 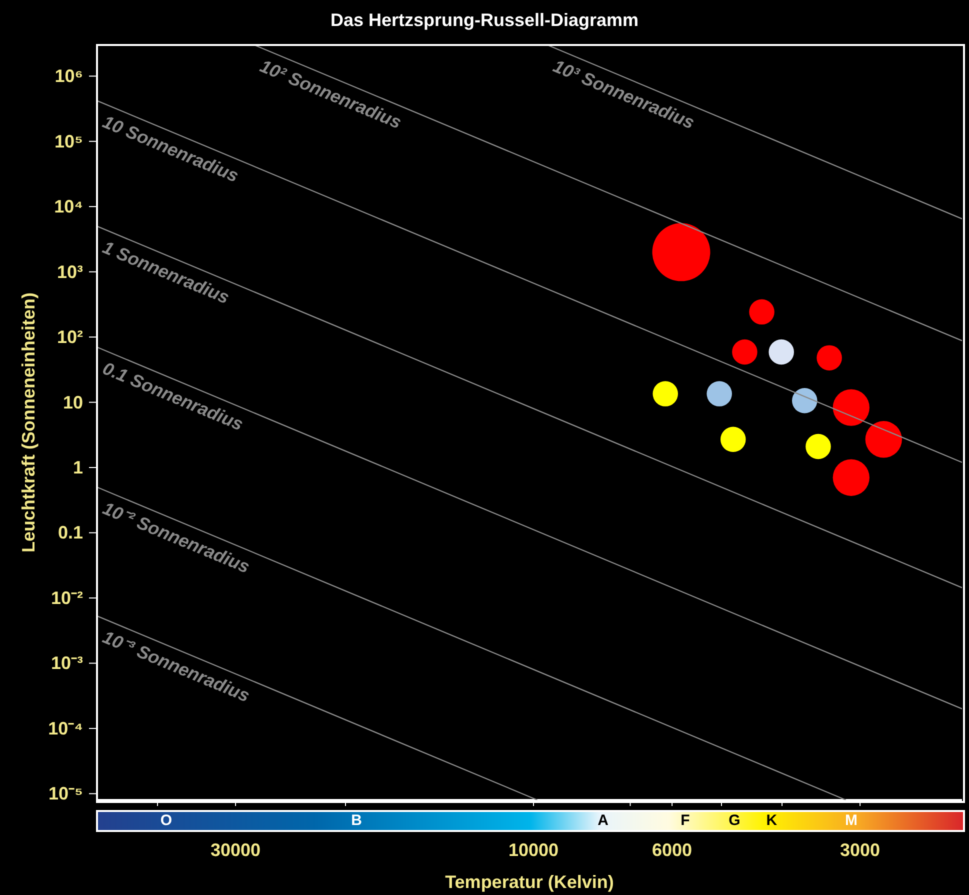 I want to click on chart-title: Das Hertzsprung-Russell-Diagramm, so click(x=484, y=20).